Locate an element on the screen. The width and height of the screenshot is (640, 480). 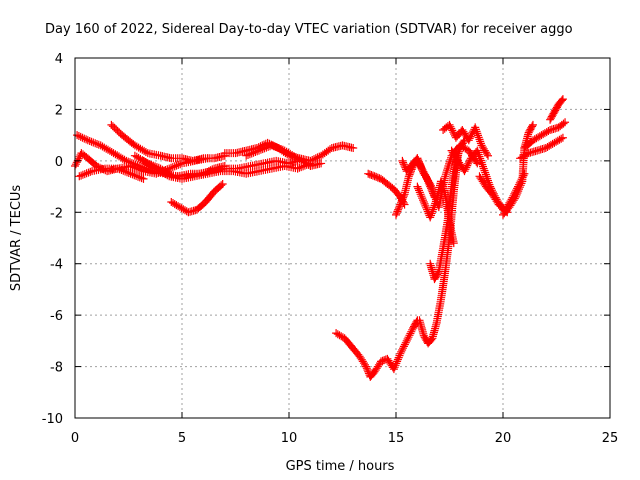
x-tick-labels: 0 5 10 15 20 25 is located at coordinates (344, 438).